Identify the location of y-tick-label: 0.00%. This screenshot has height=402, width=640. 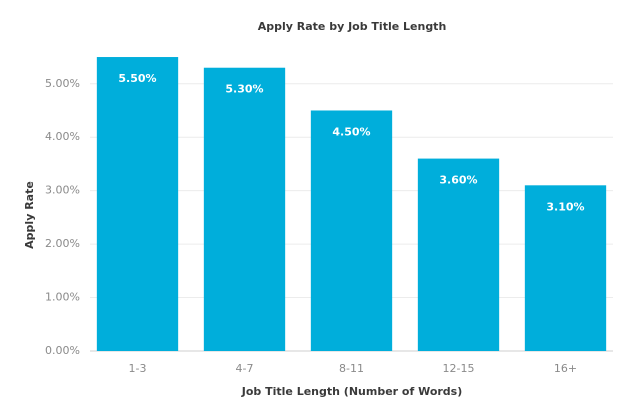
(62, 350).